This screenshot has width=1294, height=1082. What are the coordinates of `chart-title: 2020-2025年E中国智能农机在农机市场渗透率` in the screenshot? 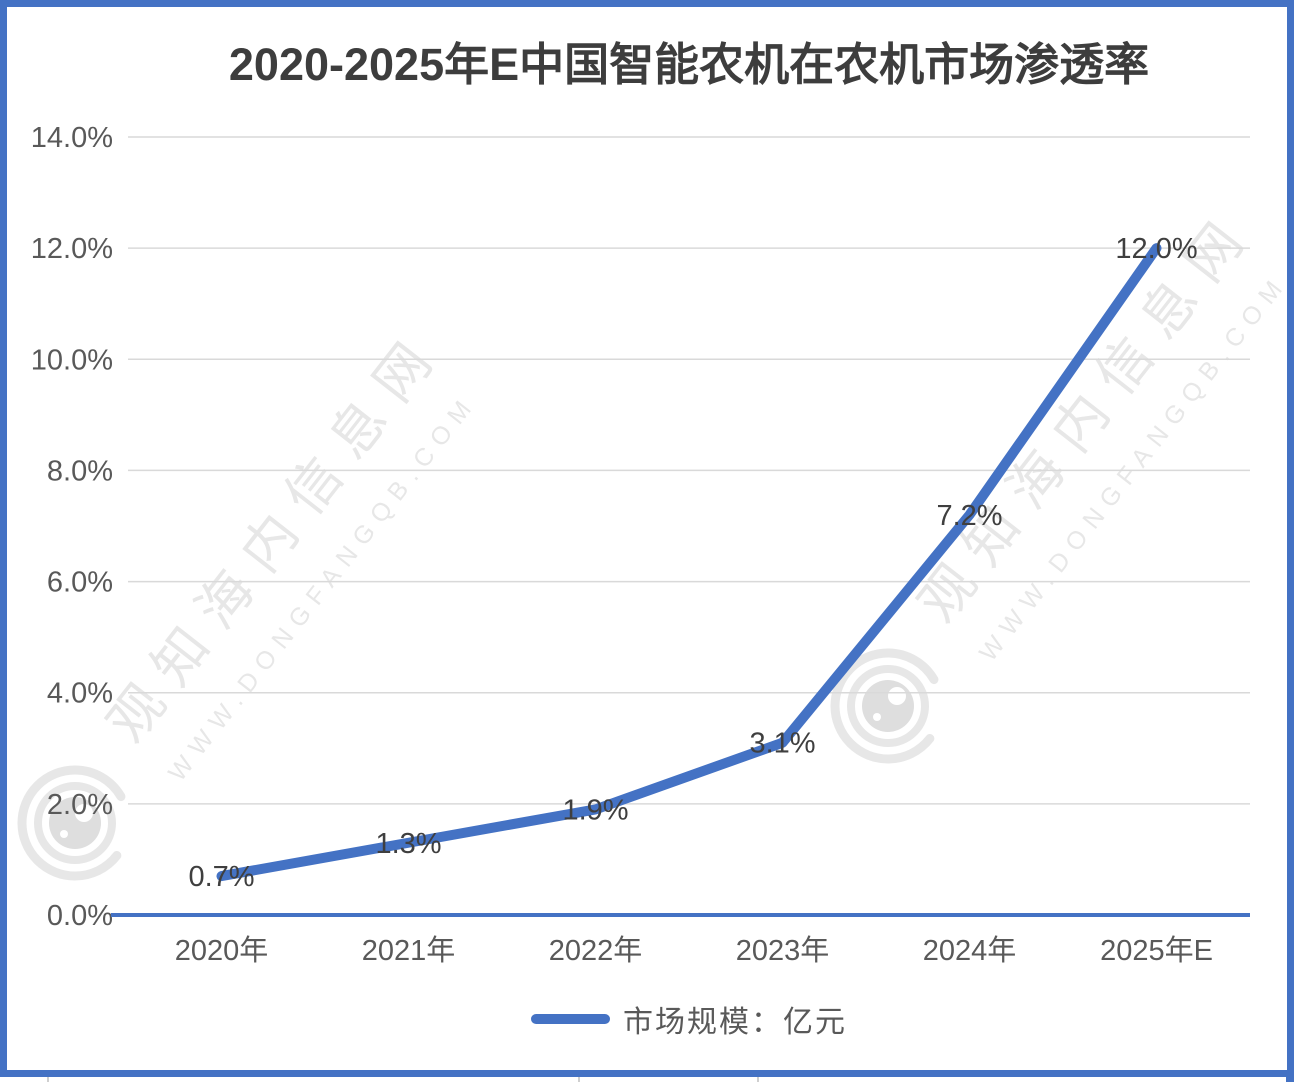 It's located at (689, 64).